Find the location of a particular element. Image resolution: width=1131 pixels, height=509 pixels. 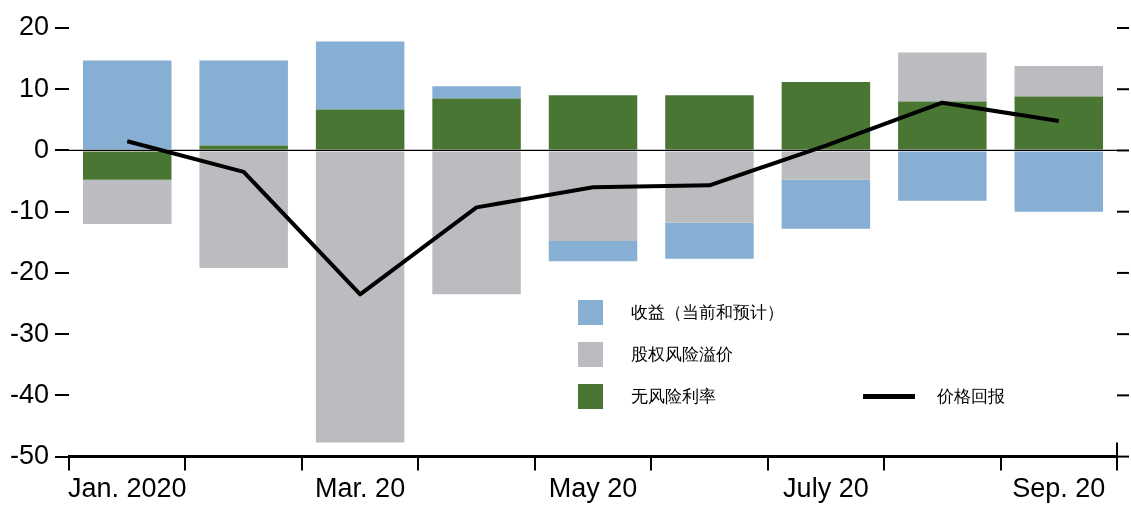

y-tick-label: -20 is located at coordinates (29, 271).